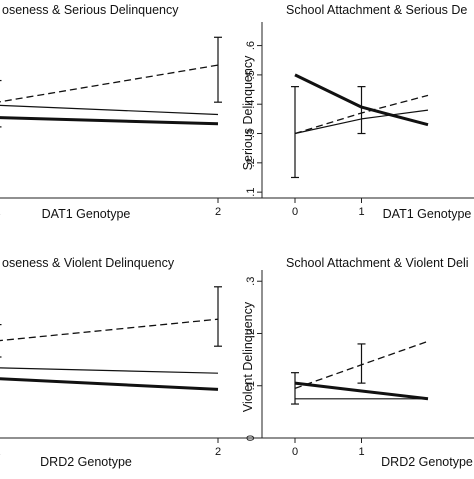 The width and height of the screenshot is (474, 479). I want to click on panel-title: oseness & Serious Delinquency, so click(90, 10).